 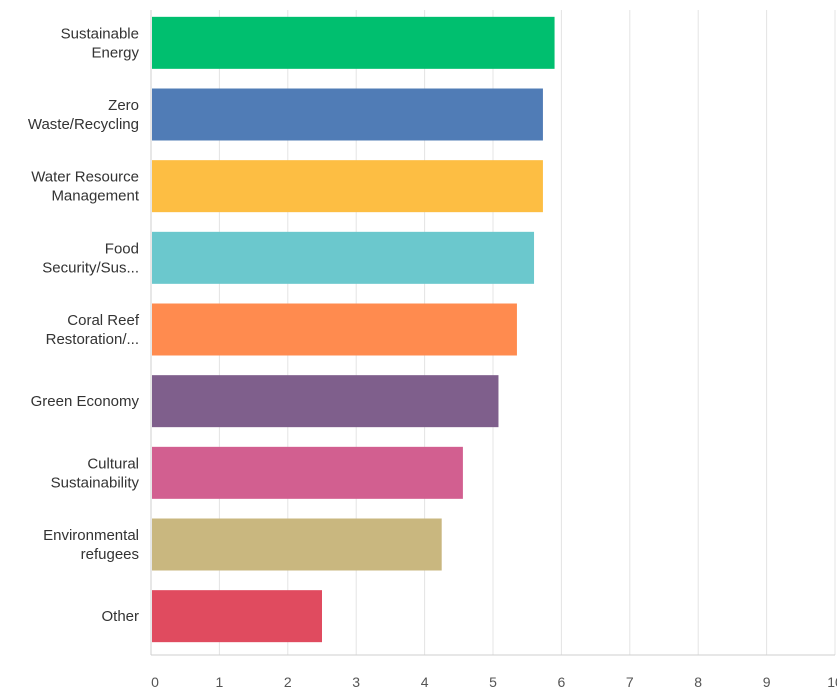 I want to click on tick-label-3: 3, so click(x=356, y=682).